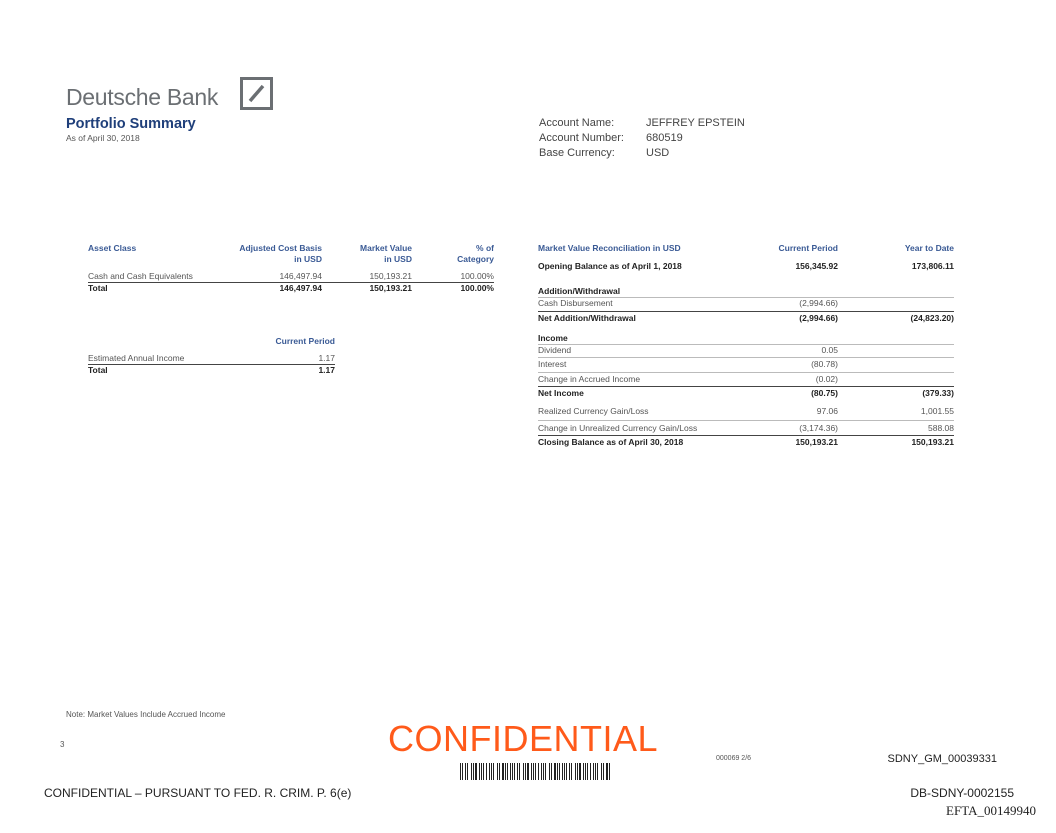 The height and width of the screenshot is (833, 1056). What do you see at coordinates (390, 288) in the screenshot?
I see `asset-total-mv: 150,193.21` at bounding box center [390, 288].